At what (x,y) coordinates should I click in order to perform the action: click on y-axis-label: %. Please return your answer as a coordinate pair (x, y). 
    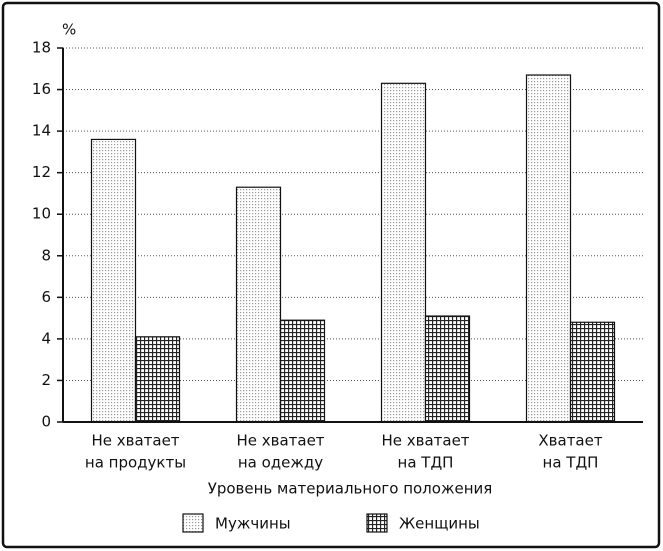
    Looking at the image, I should click on (69, 30).